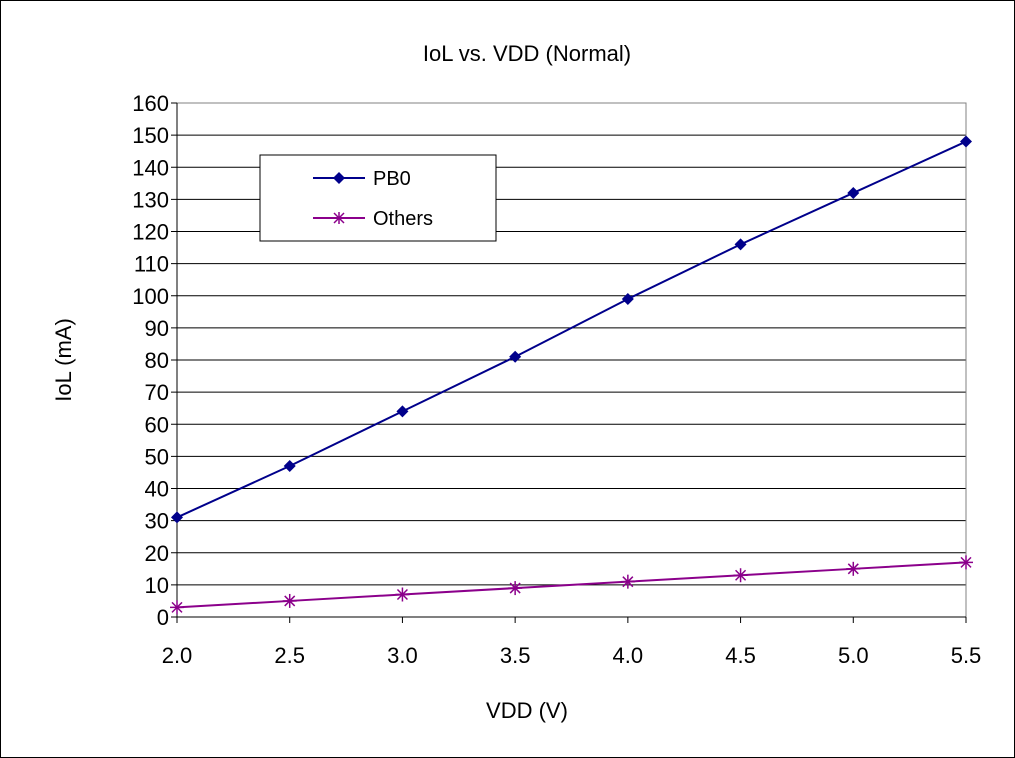 The width and height of the screenshot is (1015, 758). Describe the element at coordinates (402, 655) in the screenshot. I see `x-tick-label-2: 3.0` at that location.